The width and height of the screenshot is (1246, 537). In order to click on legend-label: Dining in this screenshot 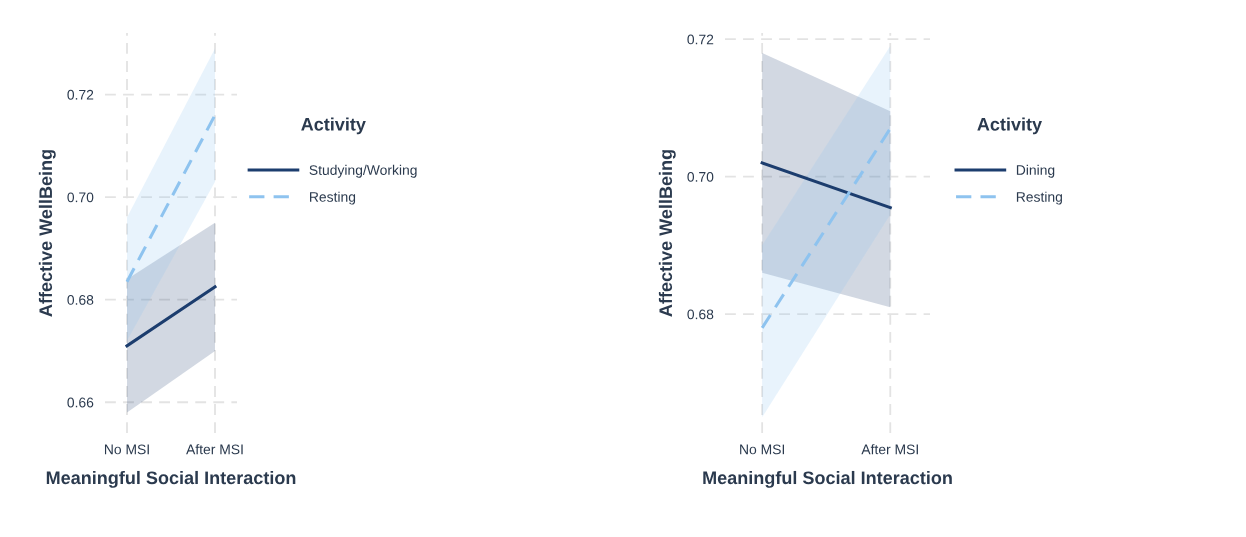, I will do `click(1035, 171)`.